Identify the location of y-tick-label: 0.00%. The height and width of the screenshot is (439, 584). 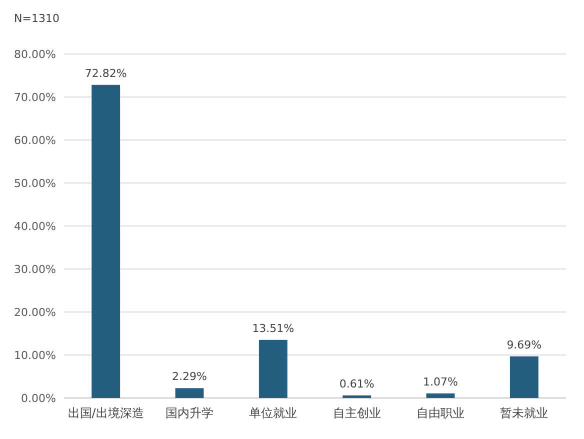
(38, 398).